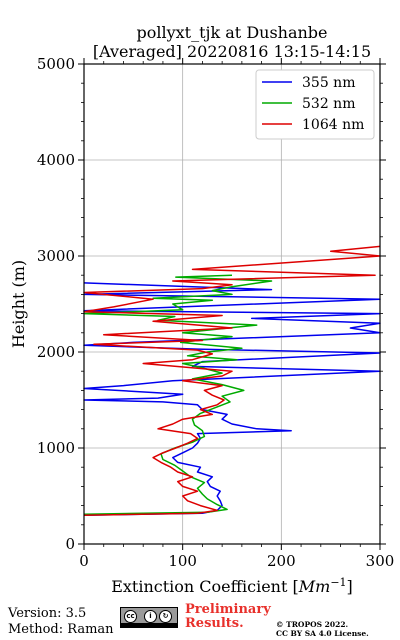  What do you see at coordinates (228, 609) in the screenshot?
I see `preliminary-line1: Preliminary` at bounding box center [228, 609].